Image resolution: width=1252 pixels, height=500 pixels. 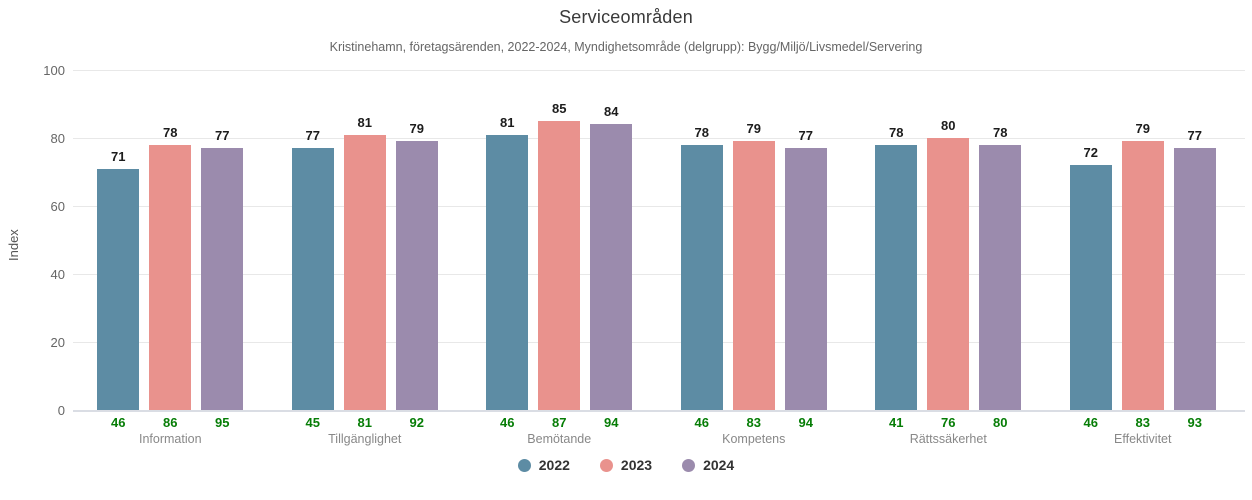 I want to click on y-tick-label: 100, so click(x=54, y=70).